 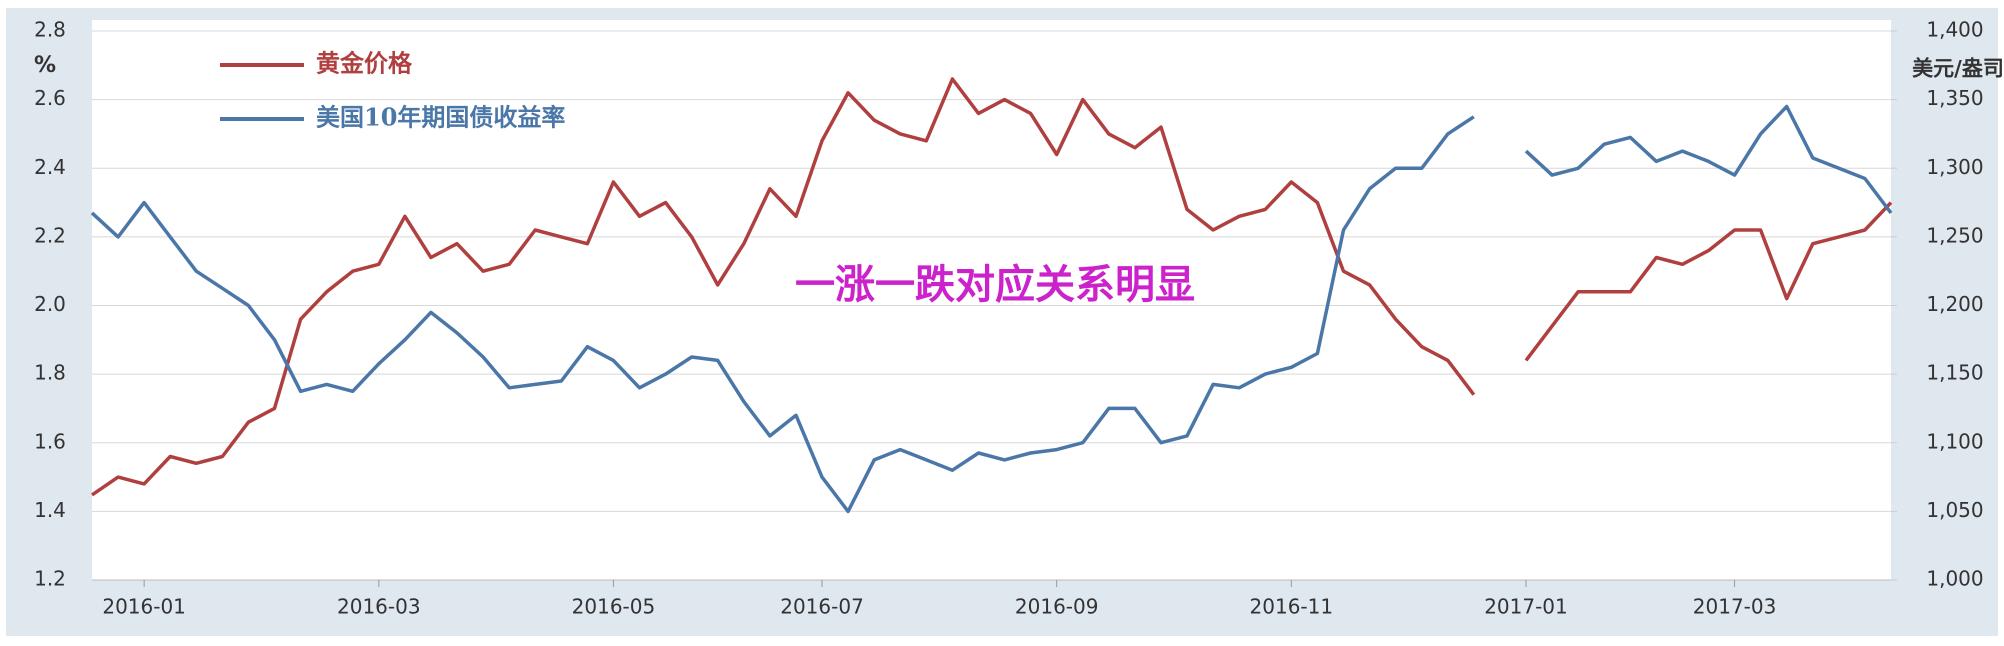 I want to click on y2-tick-label: 1,350, so click(x=1954, y=98).